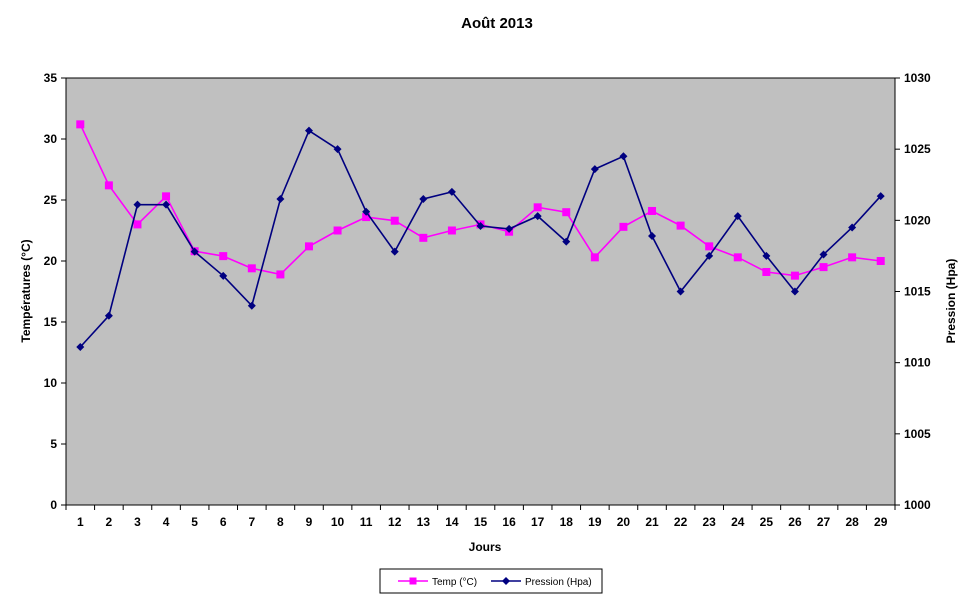 This screenshot has height=602, width=966. I want to click on y-right-tick-label: 1005, so click(917, 434).